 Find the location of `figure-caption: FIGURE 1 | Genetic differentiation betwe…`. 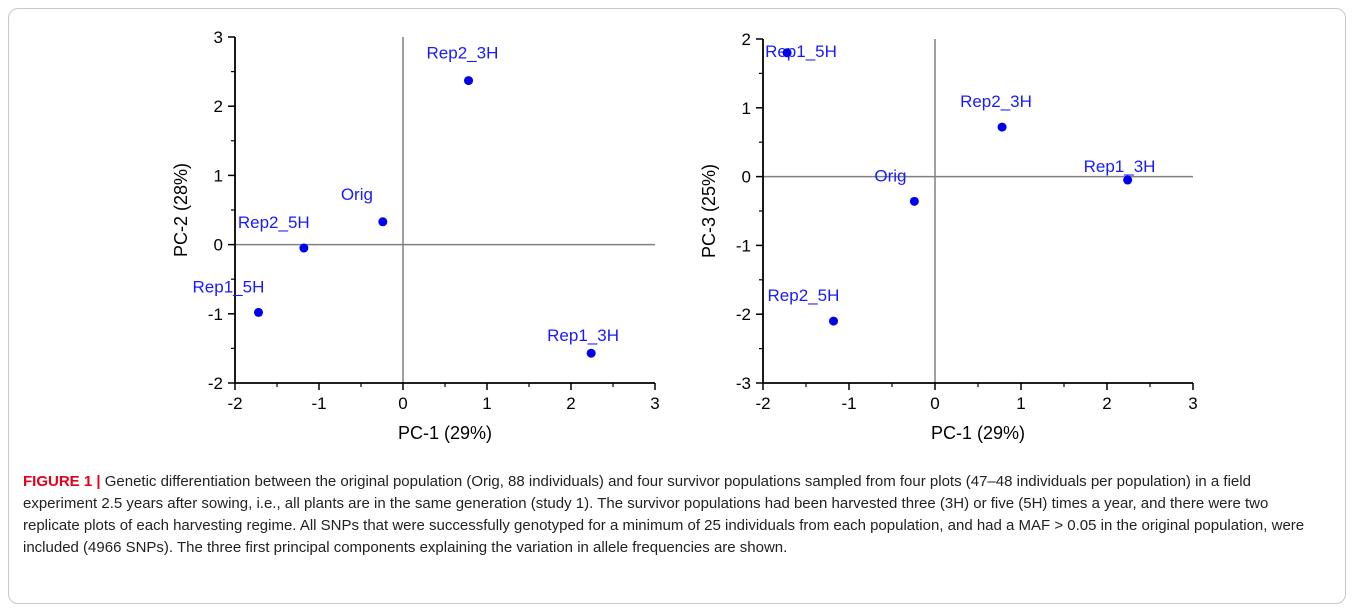

figure-caption: FIGURE 1 | Genetic differentiation betwe… is located at coordinates (676, 515).